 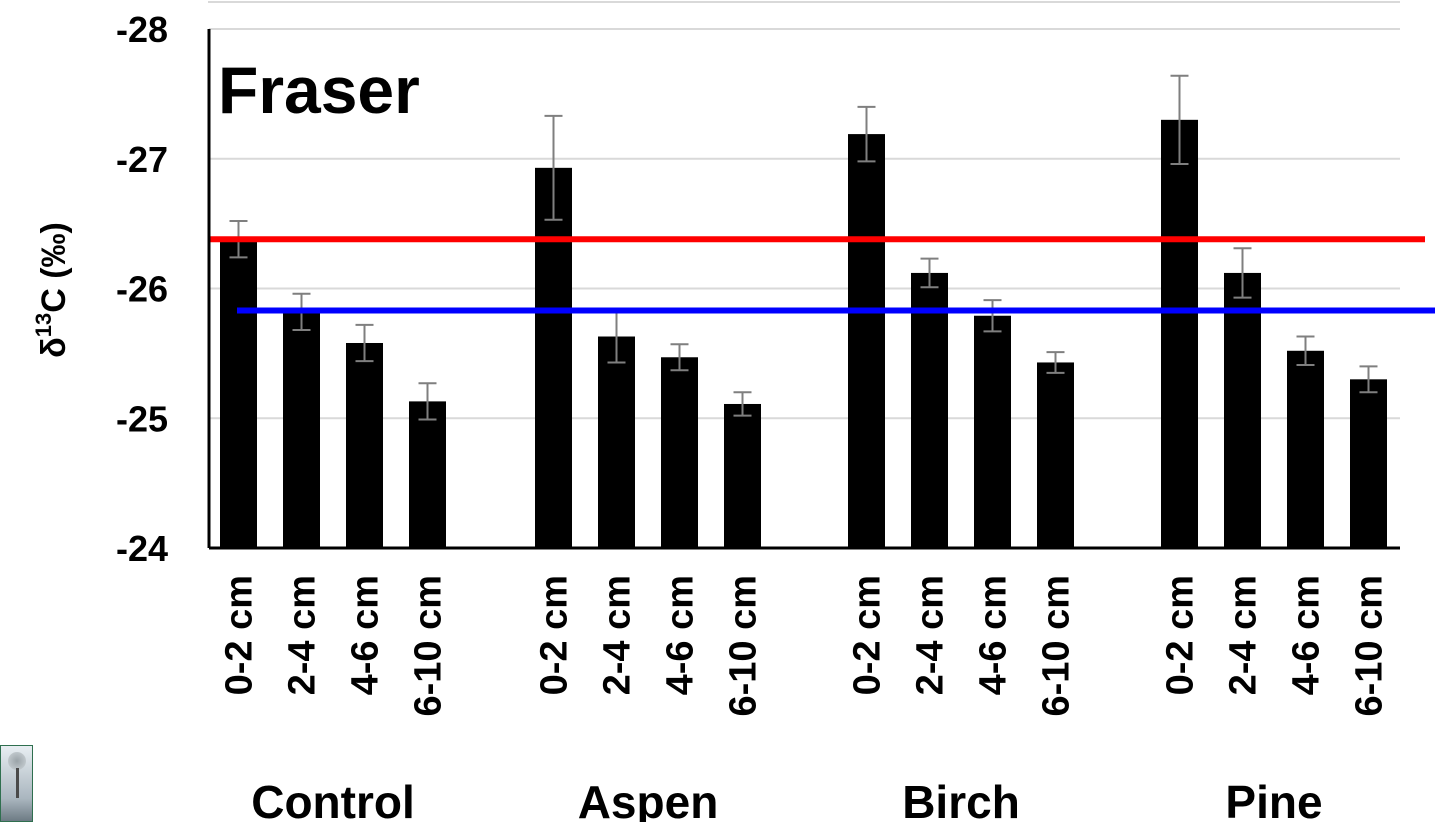 I want to click on tree-trunk, so click(x=17, y=783).